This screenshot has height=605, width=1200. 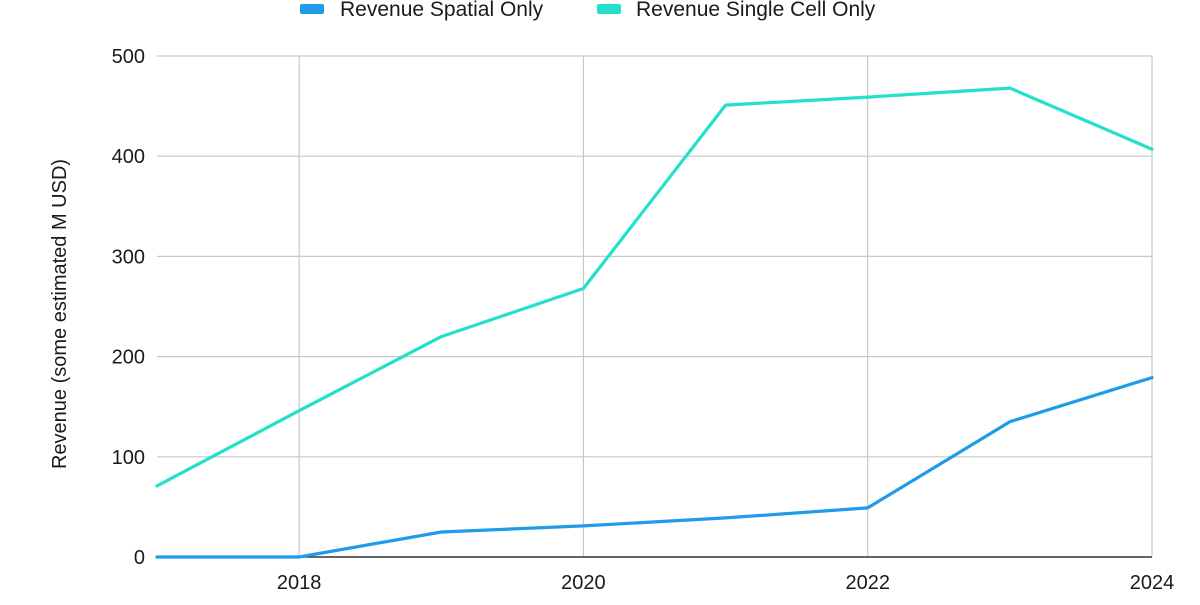 What do you see at coordinates (60, 314) in the screenshot?
I see `y-axis-title: Revenue (some estimated M USD)` at bounding box center [60, 314].